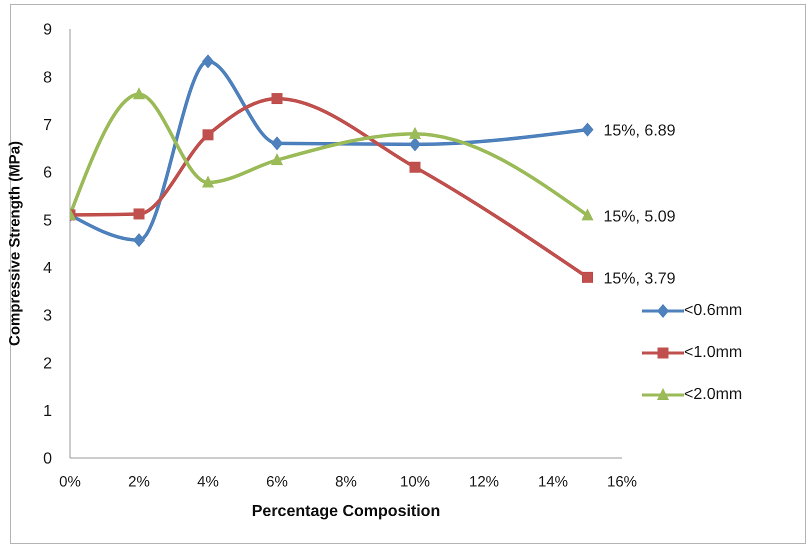 The height and width of the screenshot is (548, 812). I want to click on x-tick-label: 4%, so click(208, 482).